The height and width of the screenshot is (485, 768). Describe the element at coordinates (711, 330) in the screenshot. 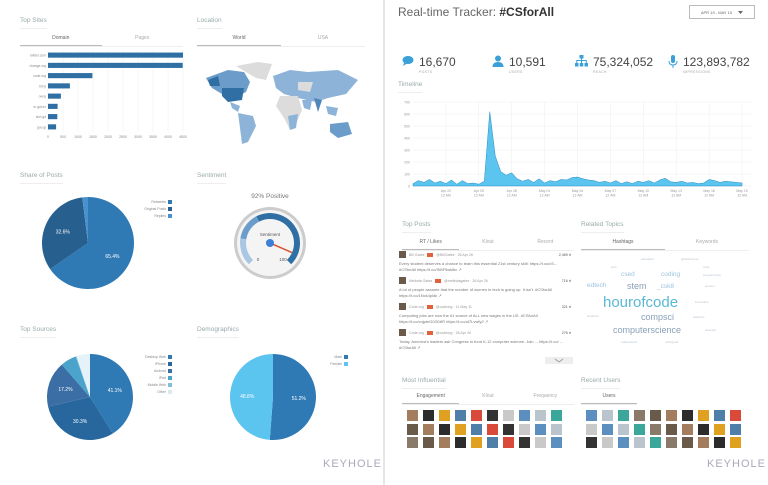

I see `hashtag-diversity: diversity` at that location.